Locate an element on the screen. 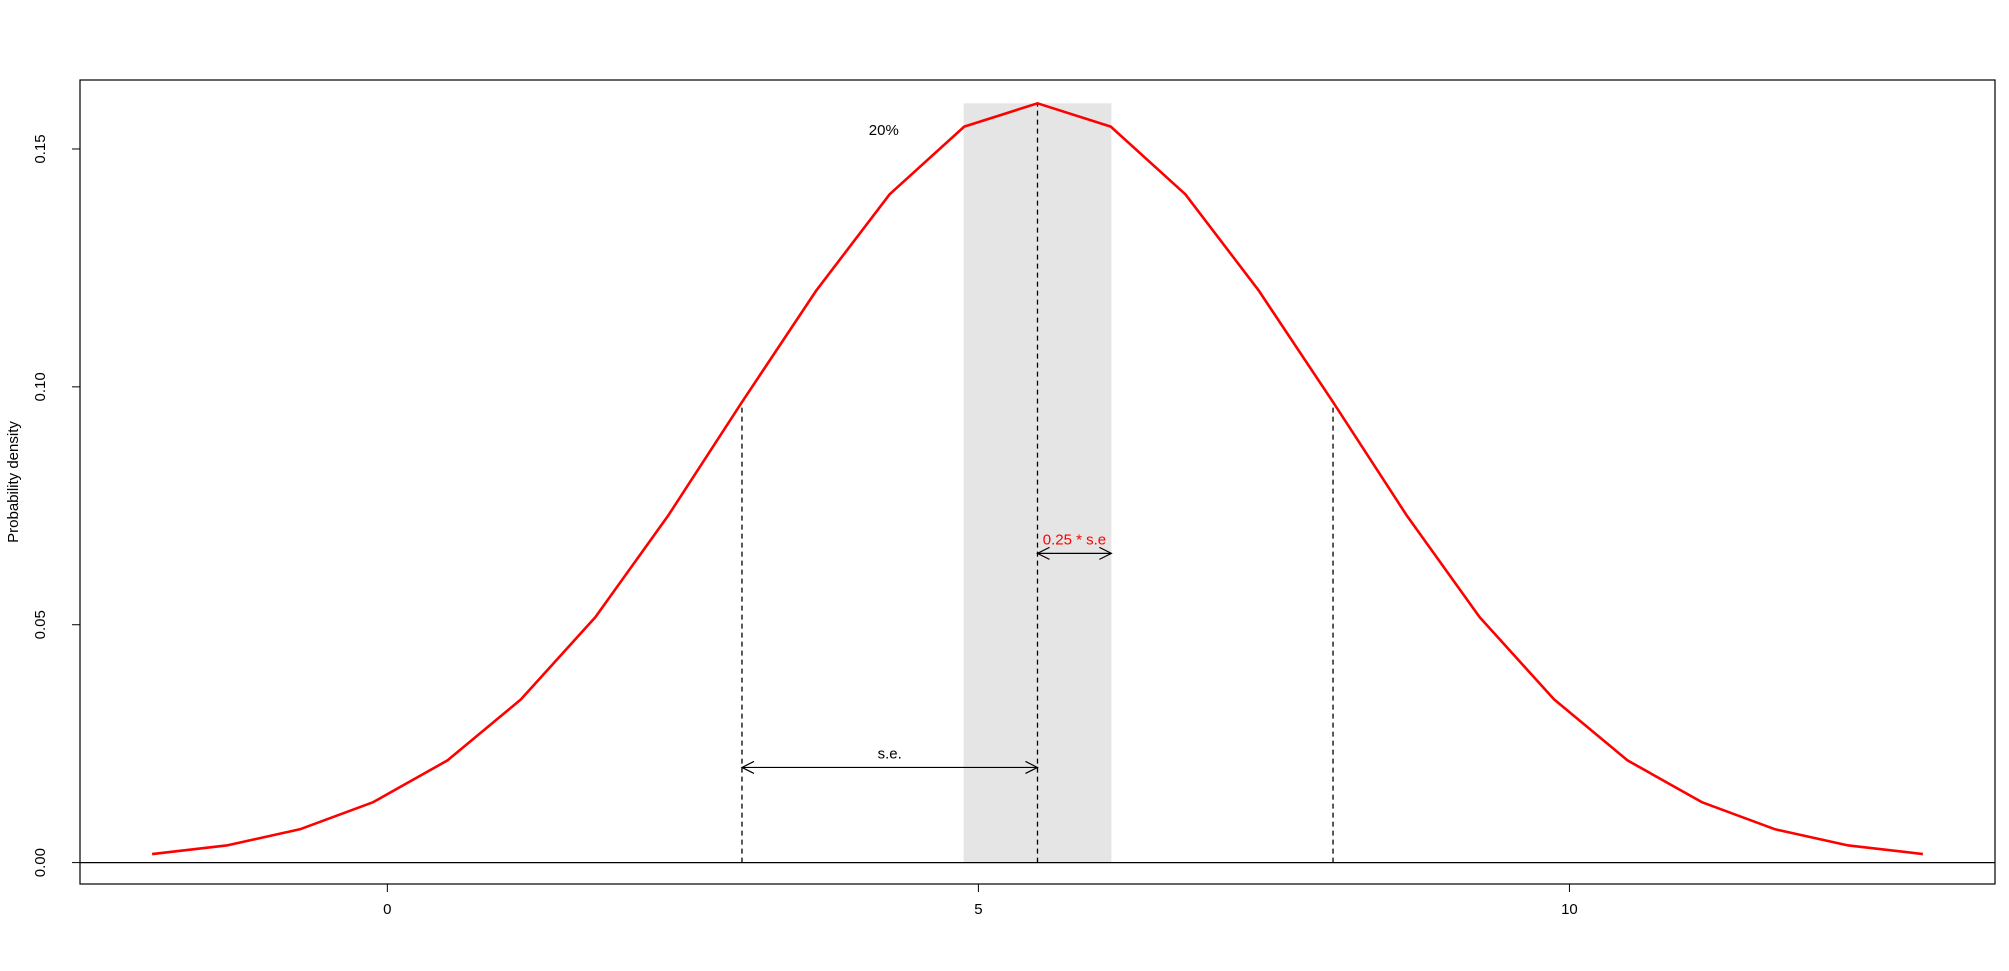 The width and height of the screenshot is (2009, 971). x-tick-label: 10 is located at coordinates (1569, 909).